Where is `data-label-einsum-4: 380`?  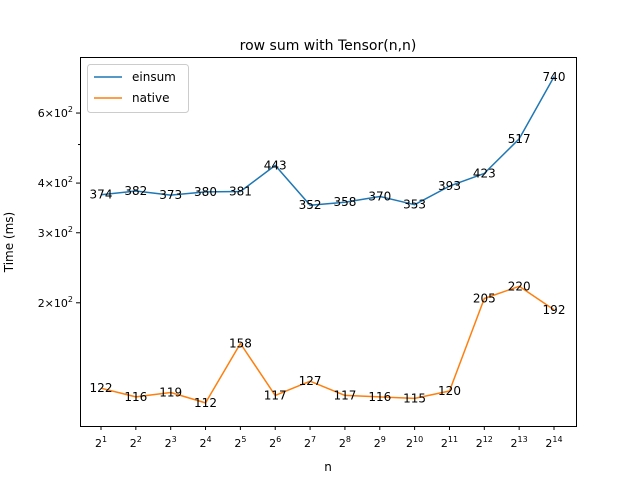 data-label-einsum-4: 380 is located at coordinates (205, 192).